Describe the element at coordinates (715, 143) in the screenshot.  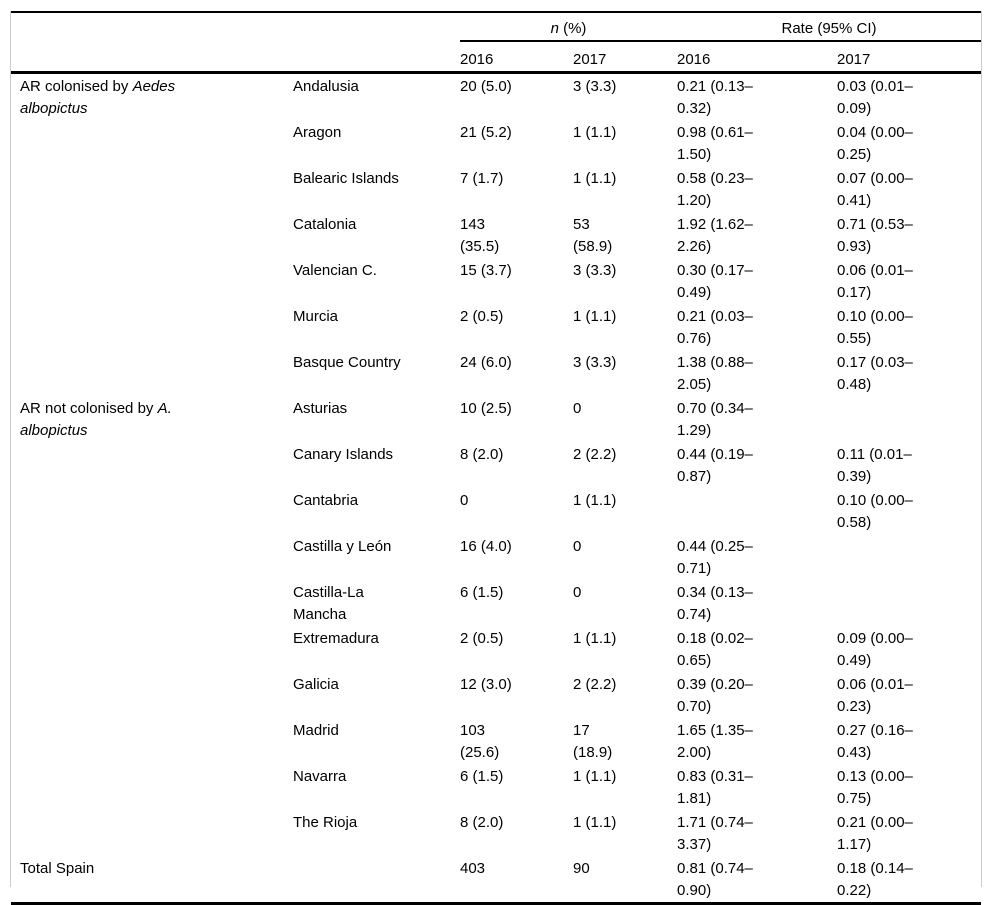
I see `cell-rate-2016: 0.98 (0.61– 1.50)` at that location.